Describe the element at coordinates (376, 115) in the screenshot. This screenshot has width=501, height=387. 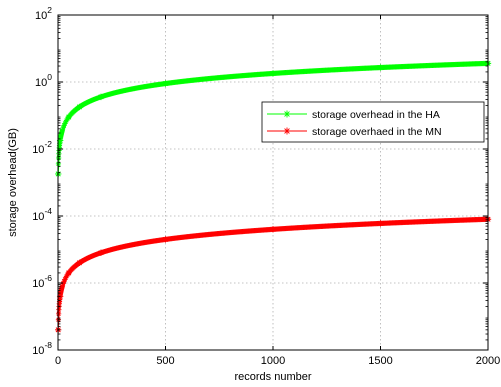
I see `legend-label: storage overhead in the HA` at that location.